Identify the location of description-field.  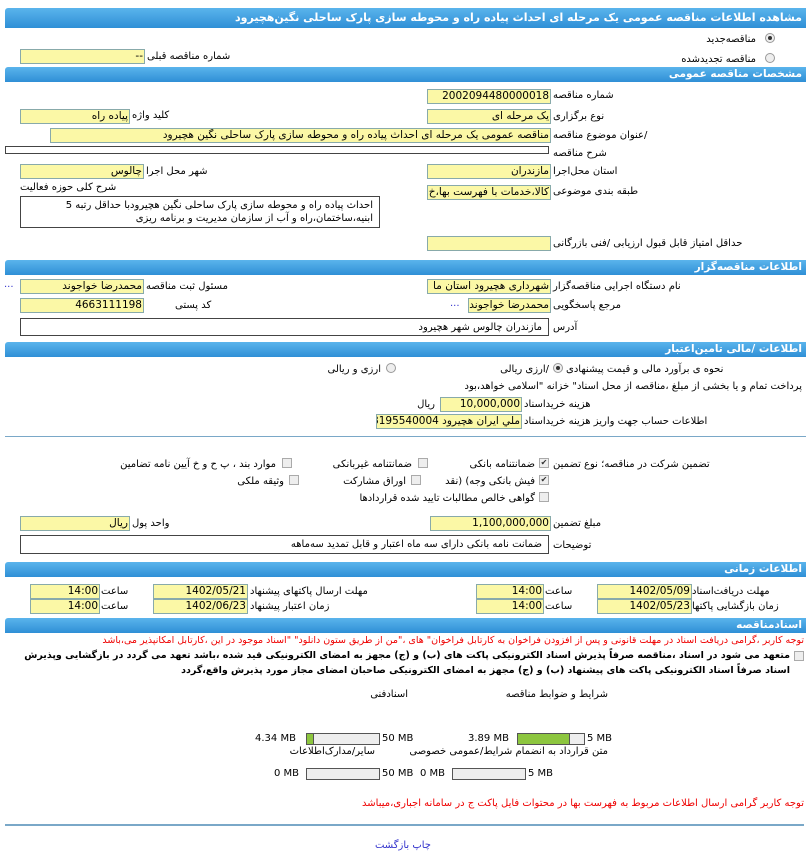
(277, 150).